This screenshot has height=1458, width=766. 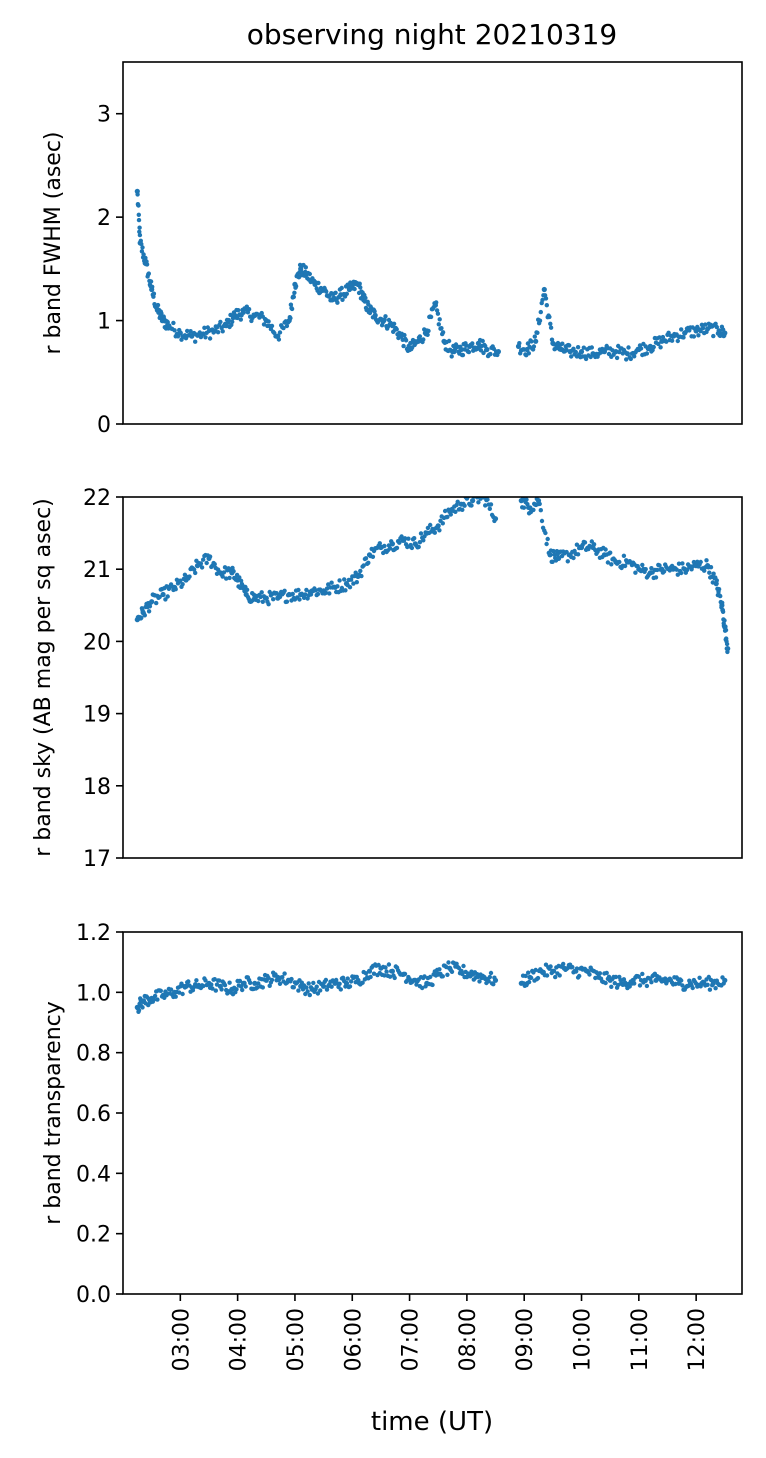 What do you see at coordinates (432, 576) in the screenshot?
I see `scatter-points` at bounding box center [432, 576].